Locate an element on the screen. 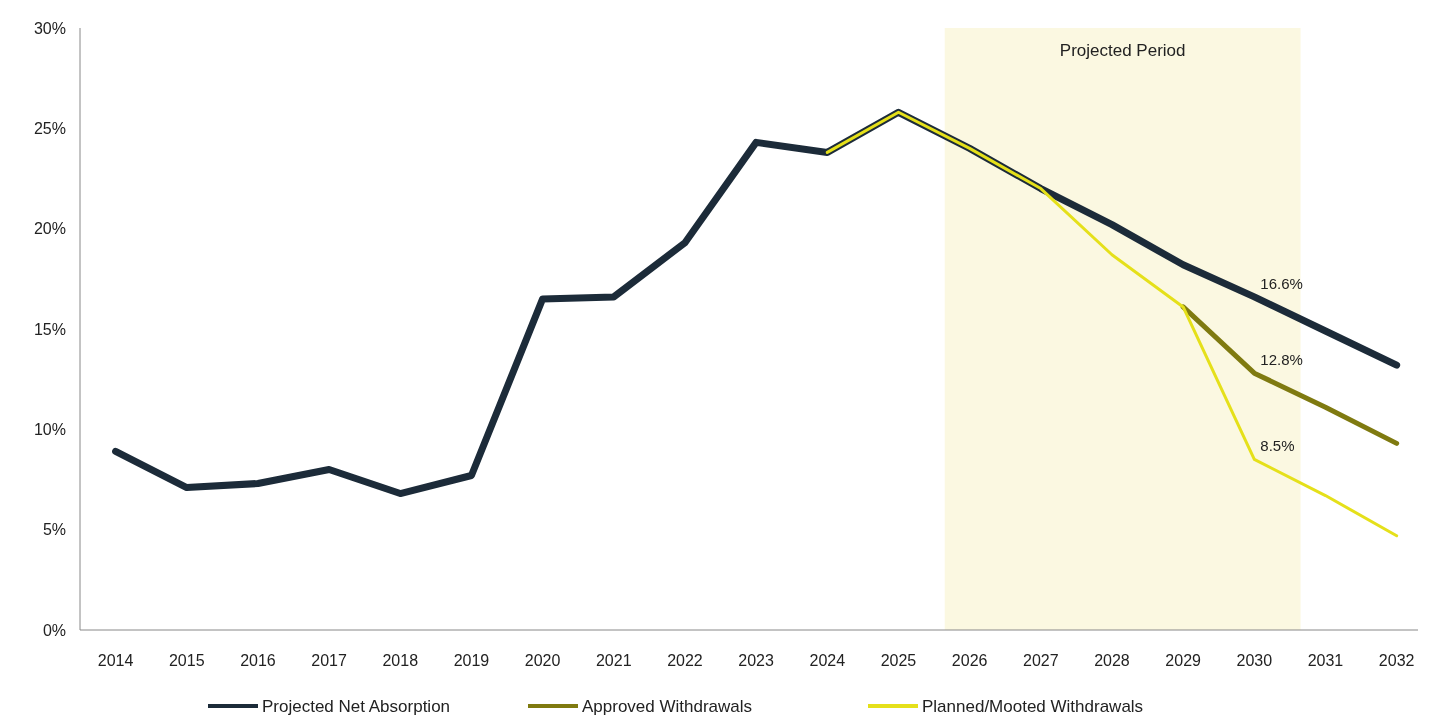 The image size is (1446, 725). x-tick-label: 2018 is located at coordinates (400, 660).